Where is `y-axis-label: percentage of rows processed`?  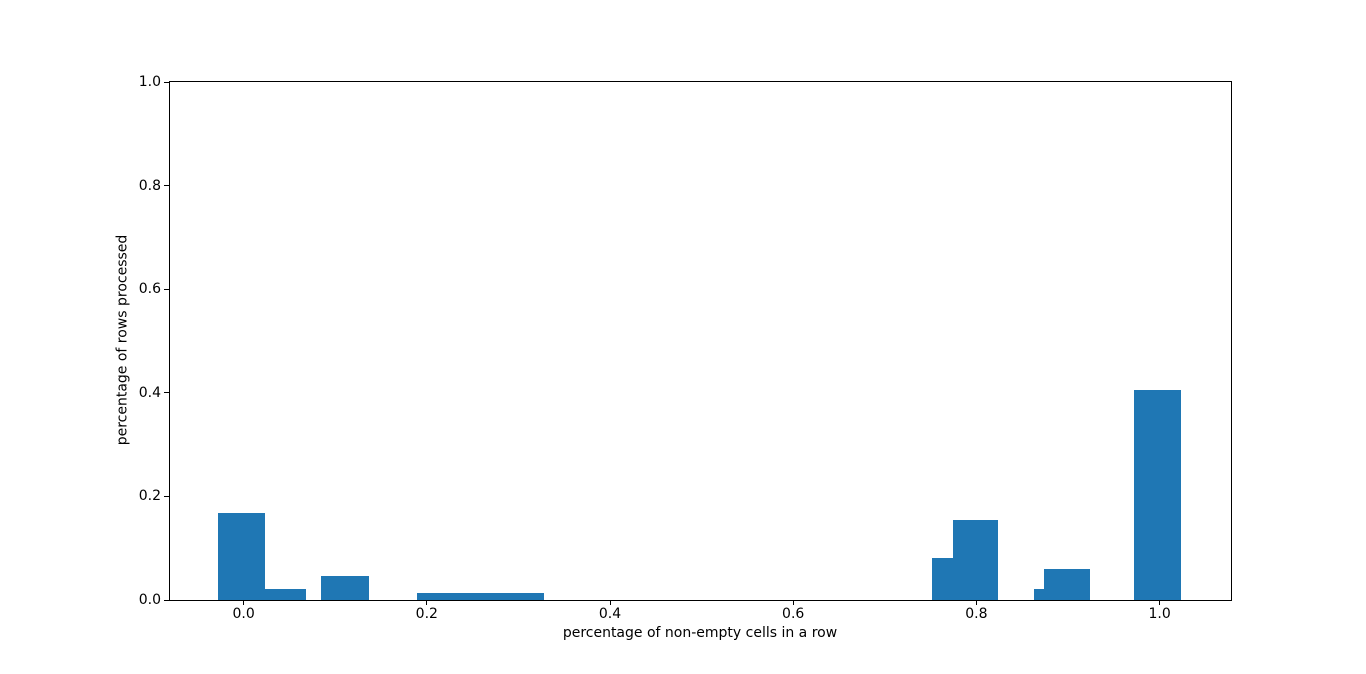 y-axis-label: percentage of rows processed is located at coordinates (122, 340).